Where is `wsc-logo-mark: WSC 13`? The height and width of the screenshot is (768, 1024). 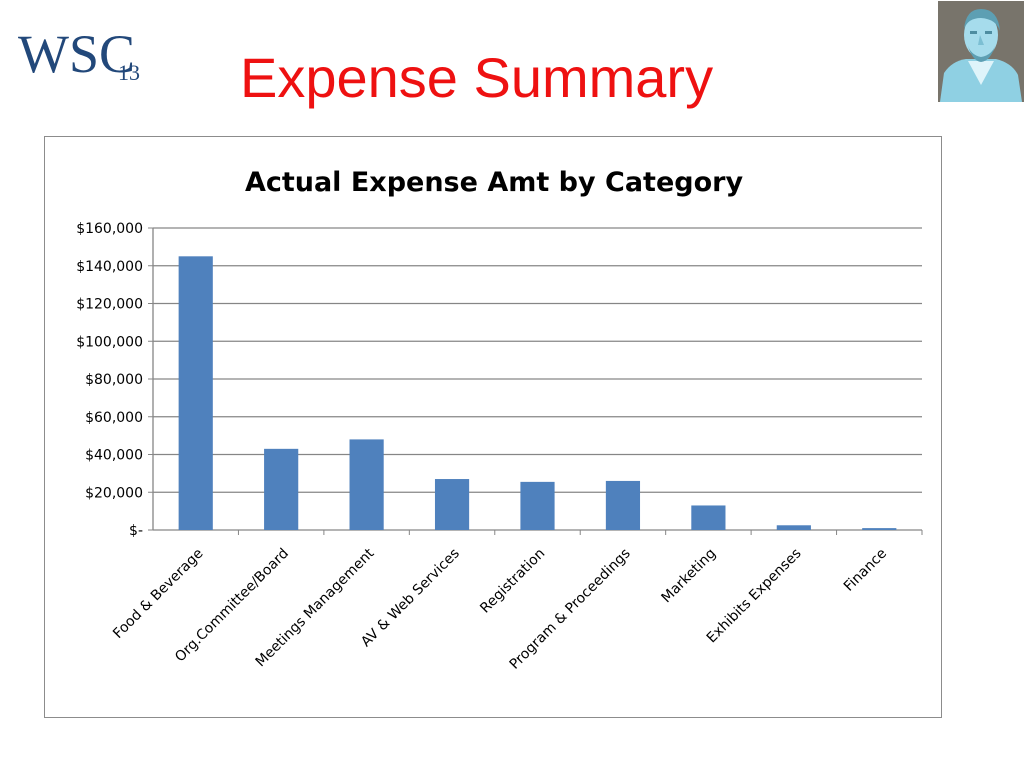
wsc-logo-mark: WSC 13 is located at coordinates (79, 54).